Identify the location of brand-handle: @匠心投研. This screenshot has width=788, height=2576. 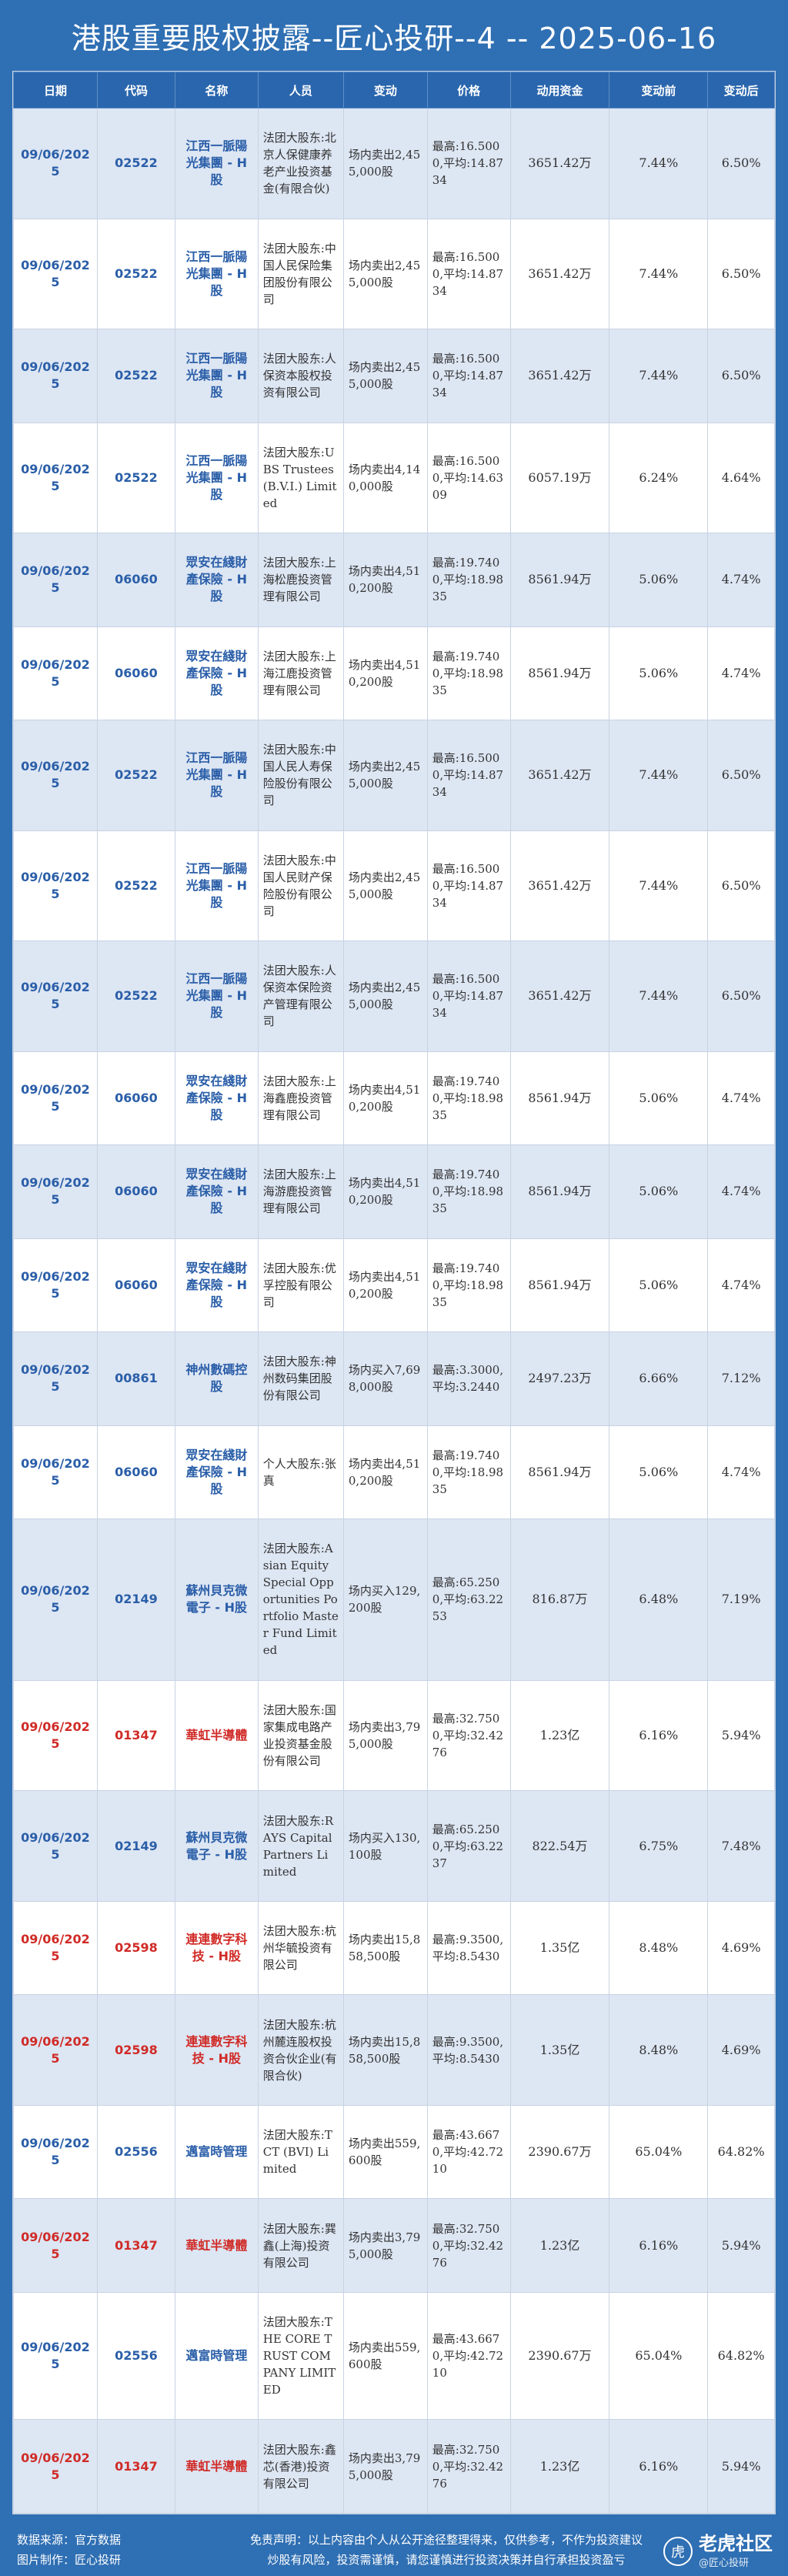
(724, 2563).